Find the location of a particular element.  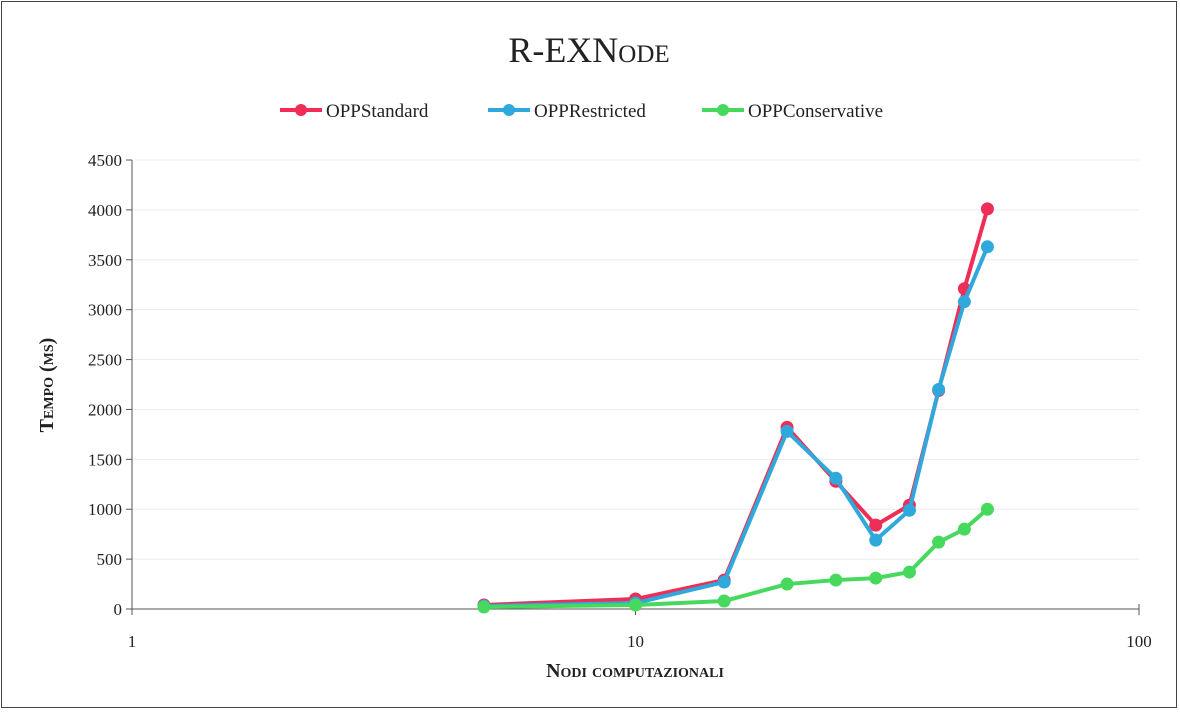

y-axis-title: Tempo (ms) is located at coordinates (47, 385).